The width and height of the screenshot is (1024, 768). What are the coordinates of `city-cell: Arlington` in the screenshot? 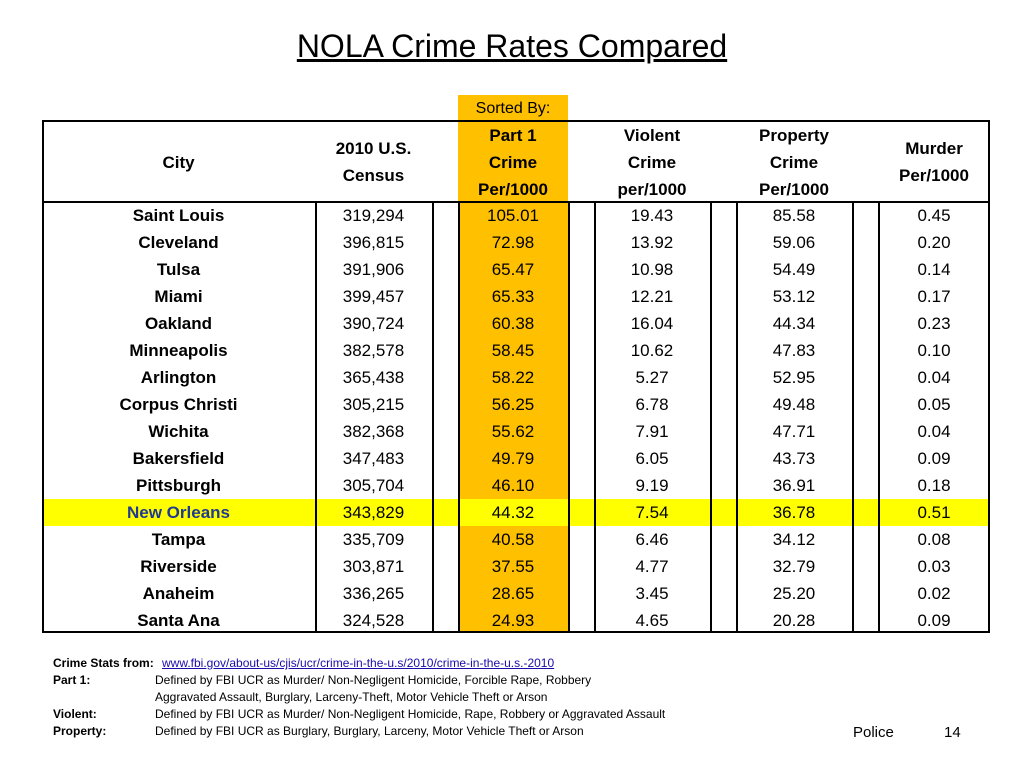 It's located at (178, 377).